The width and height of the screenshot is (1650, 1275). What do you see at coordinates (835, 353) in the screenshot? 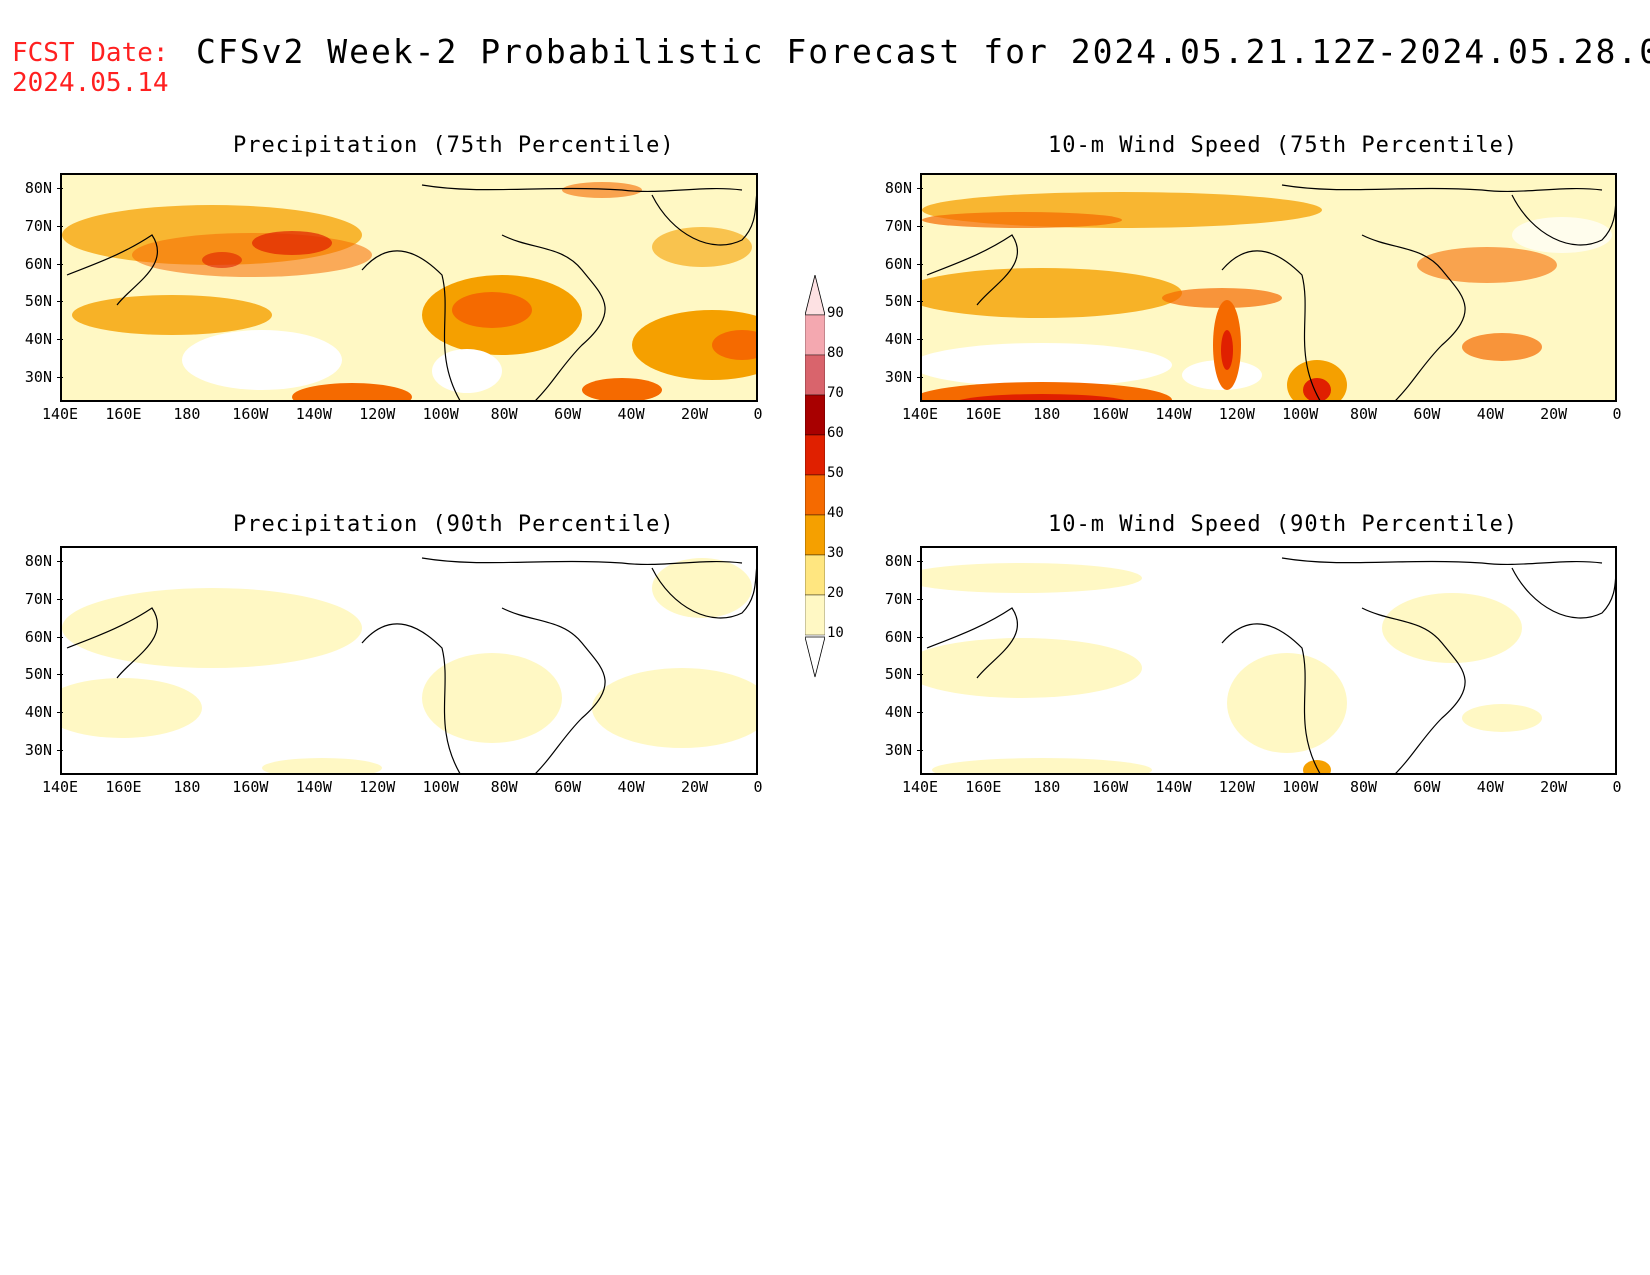
I see `colorbar-label: 80` at bounding box center [835, 353].